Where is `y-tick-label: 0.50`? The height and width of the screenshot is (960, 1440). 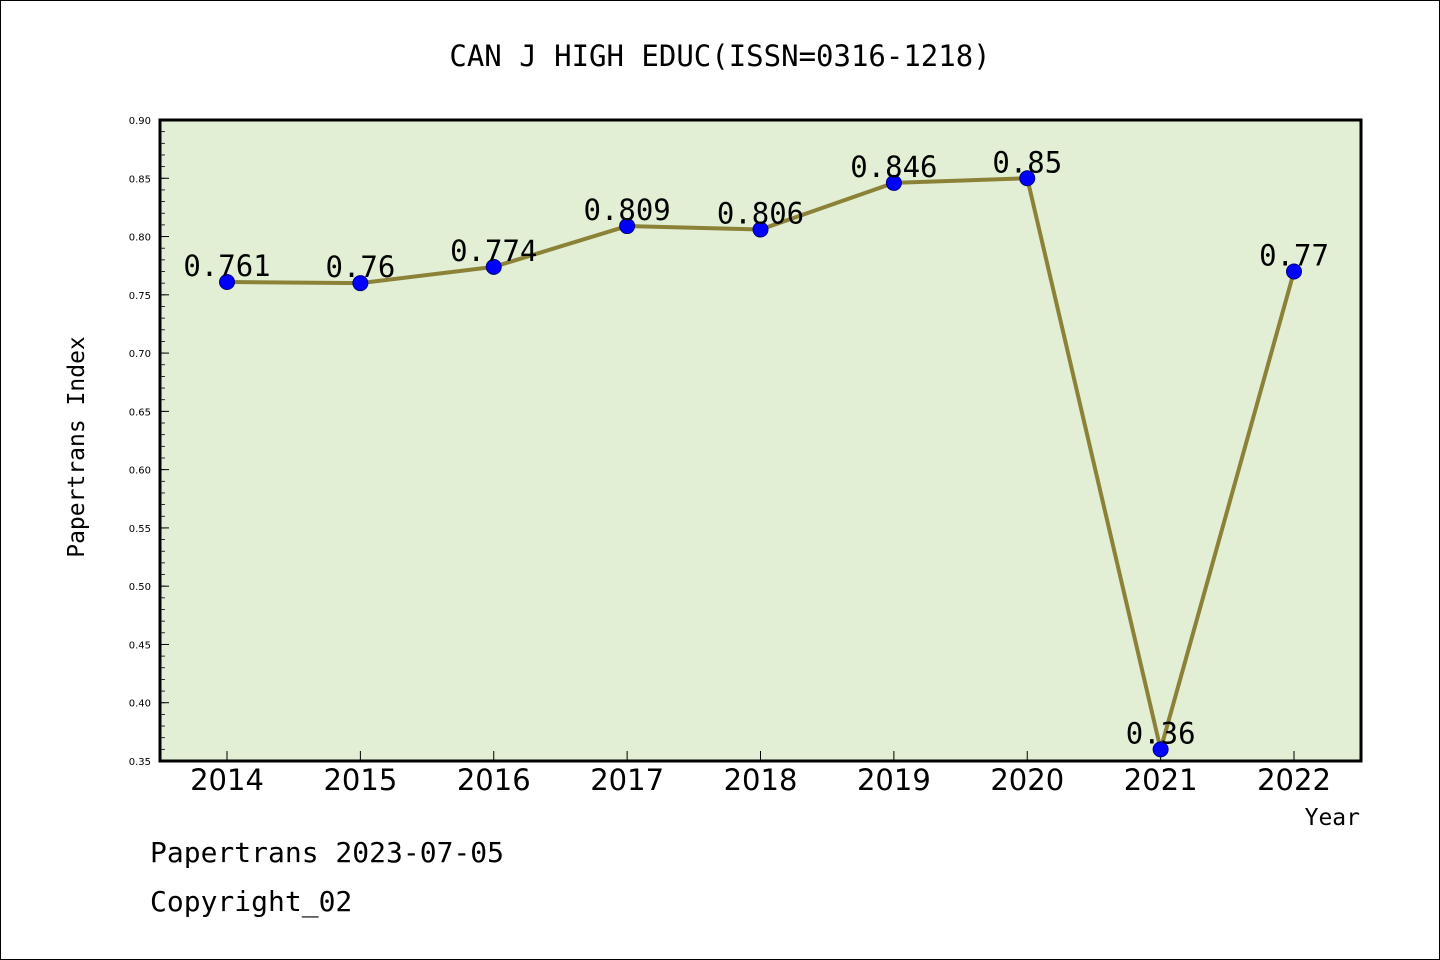
y-tick-label: 0.50 is located at coordinates (140, 587).